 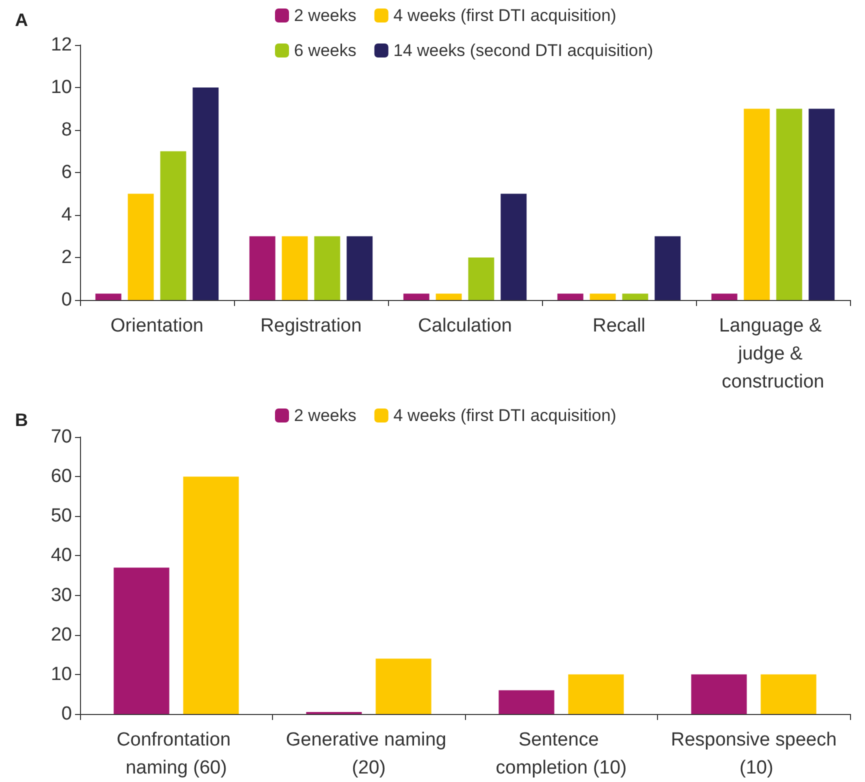 What do you see at coordinates (21, 420) in the screenshot?
I see `chart-title: B` at bounding box center [21, 420].